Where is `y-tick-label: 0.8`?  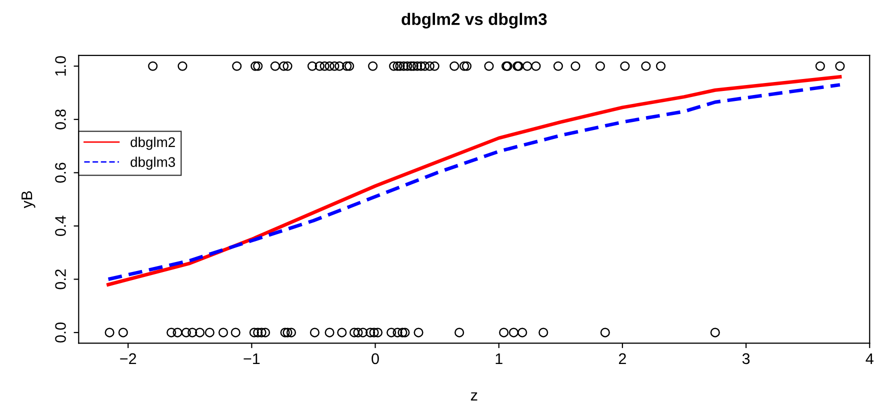 y-tick-label: 0.8 is located at coordinates (60, 119).